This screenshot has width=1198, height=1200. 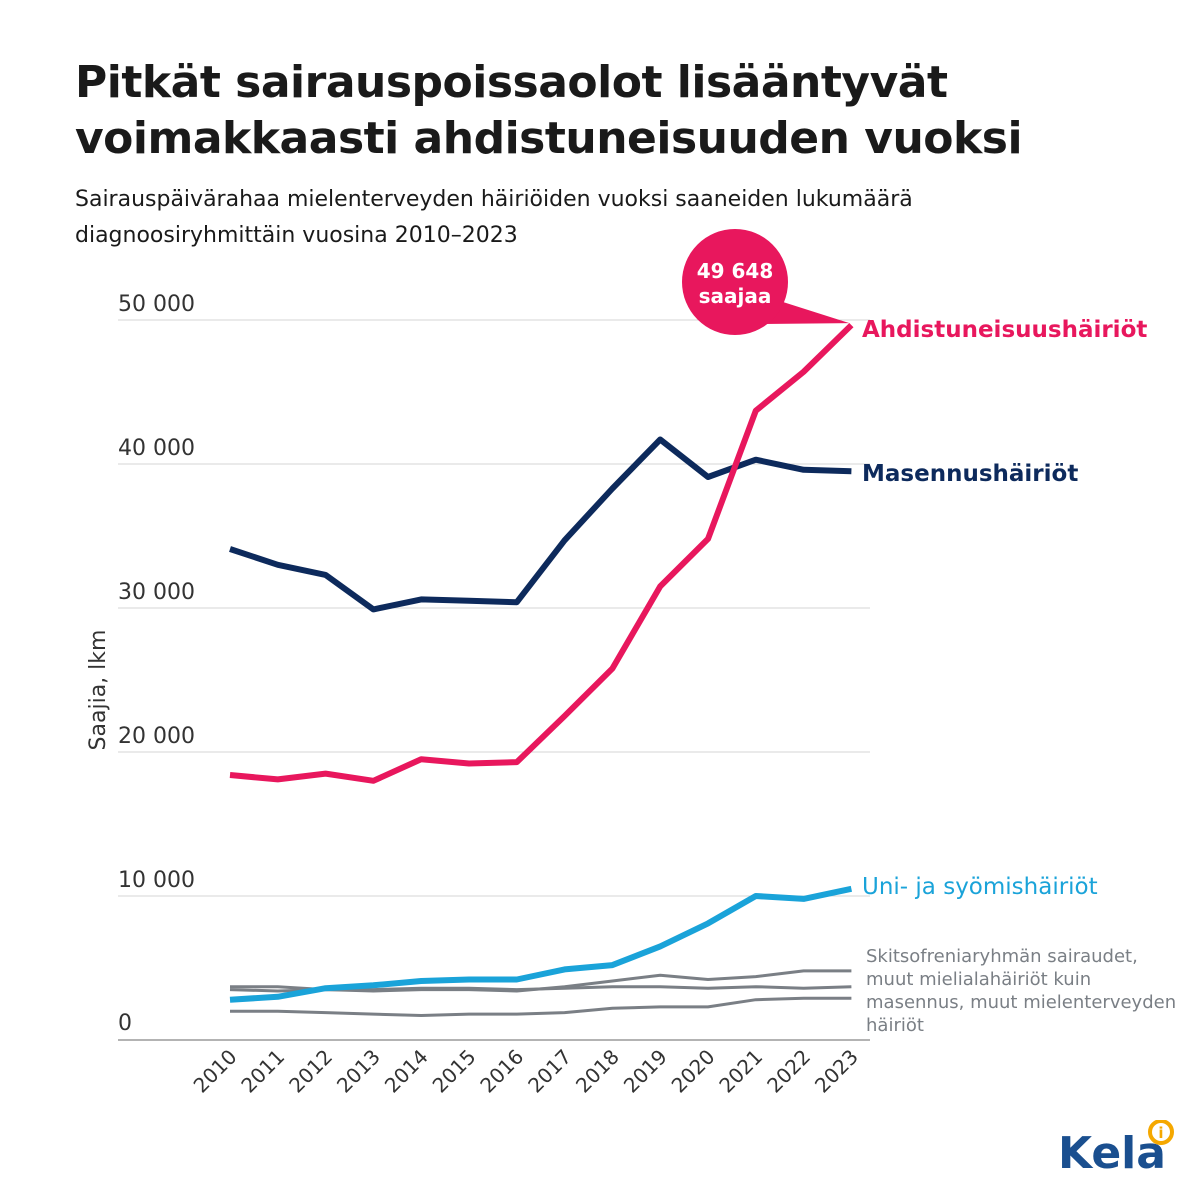 What do you see at coordinates (215, 1071) in the screenshot?
I see `x-tick-label: 2010` at bounding box center [215, 1071].